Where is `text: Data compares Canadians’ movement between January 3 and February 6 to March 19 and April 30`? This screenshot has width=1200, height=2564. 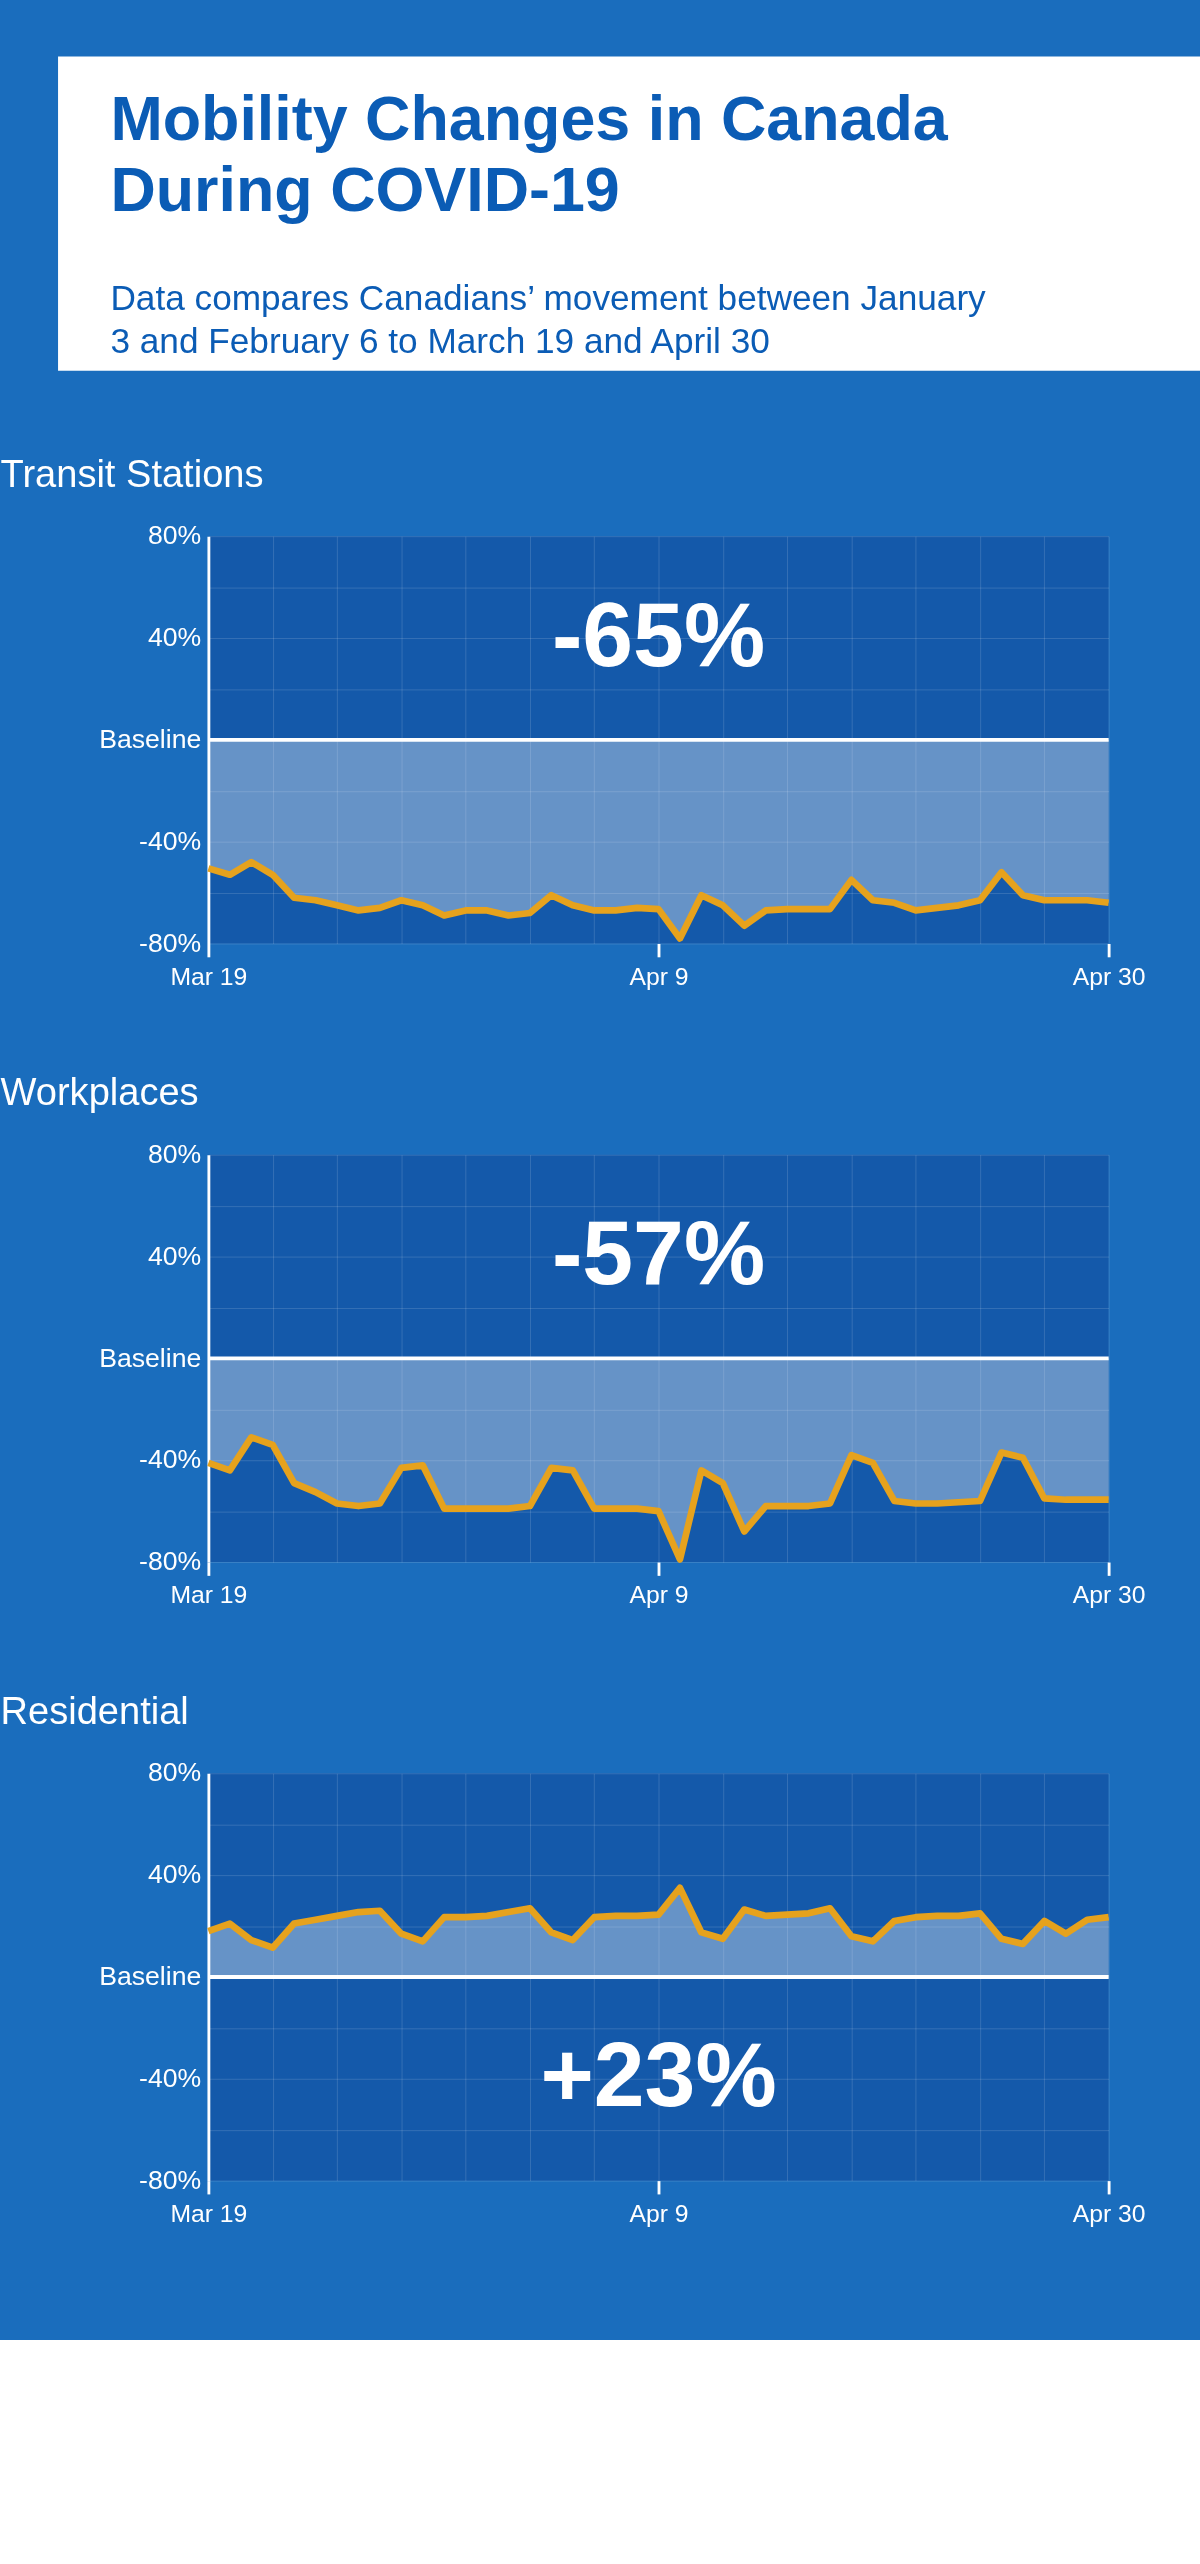 text: Data compares Canadians’ movement between January 3 and February 6 to March 19 and April 30 is located at coordinates (548, 319).